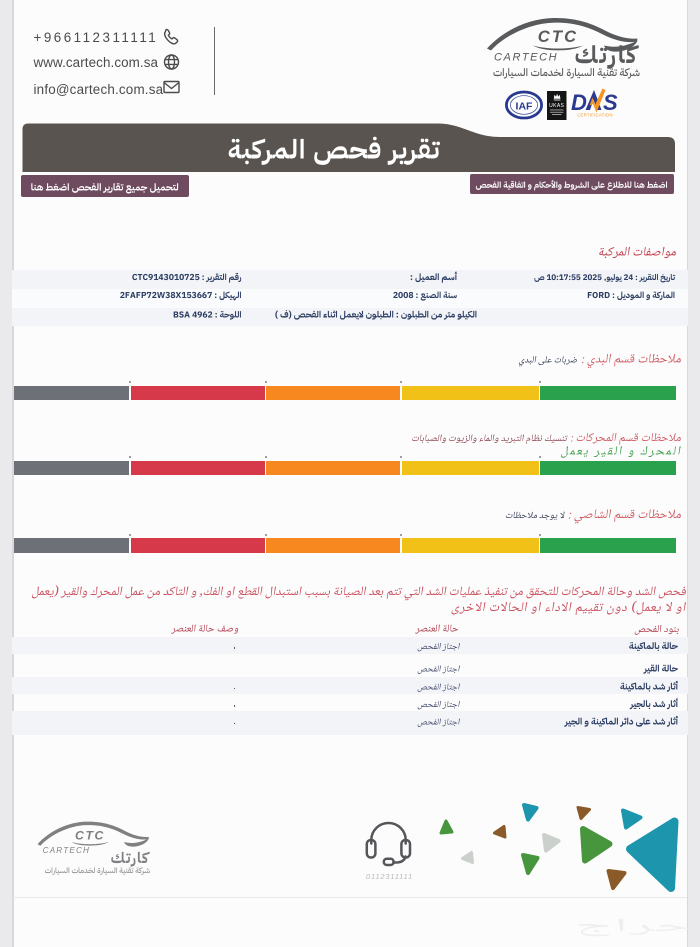 The image size is (700, 947). What do you see at coordinates (610, 102) in the screenshot?
I see `svg-text: S` at bounding box center [610, 102].